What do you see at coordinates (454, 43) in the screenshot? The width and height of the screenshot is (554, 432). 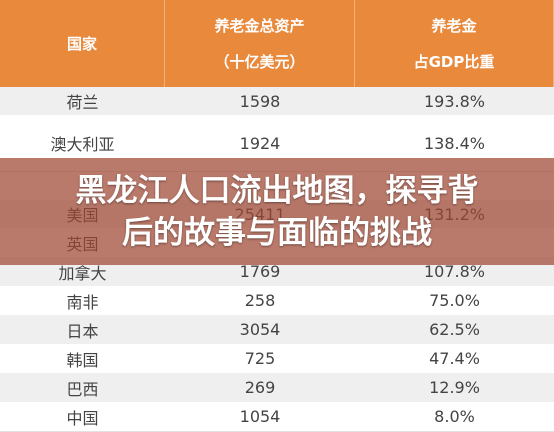 I see `header-cell: 养老金占GDP比重` at bounding box center [454, 43].